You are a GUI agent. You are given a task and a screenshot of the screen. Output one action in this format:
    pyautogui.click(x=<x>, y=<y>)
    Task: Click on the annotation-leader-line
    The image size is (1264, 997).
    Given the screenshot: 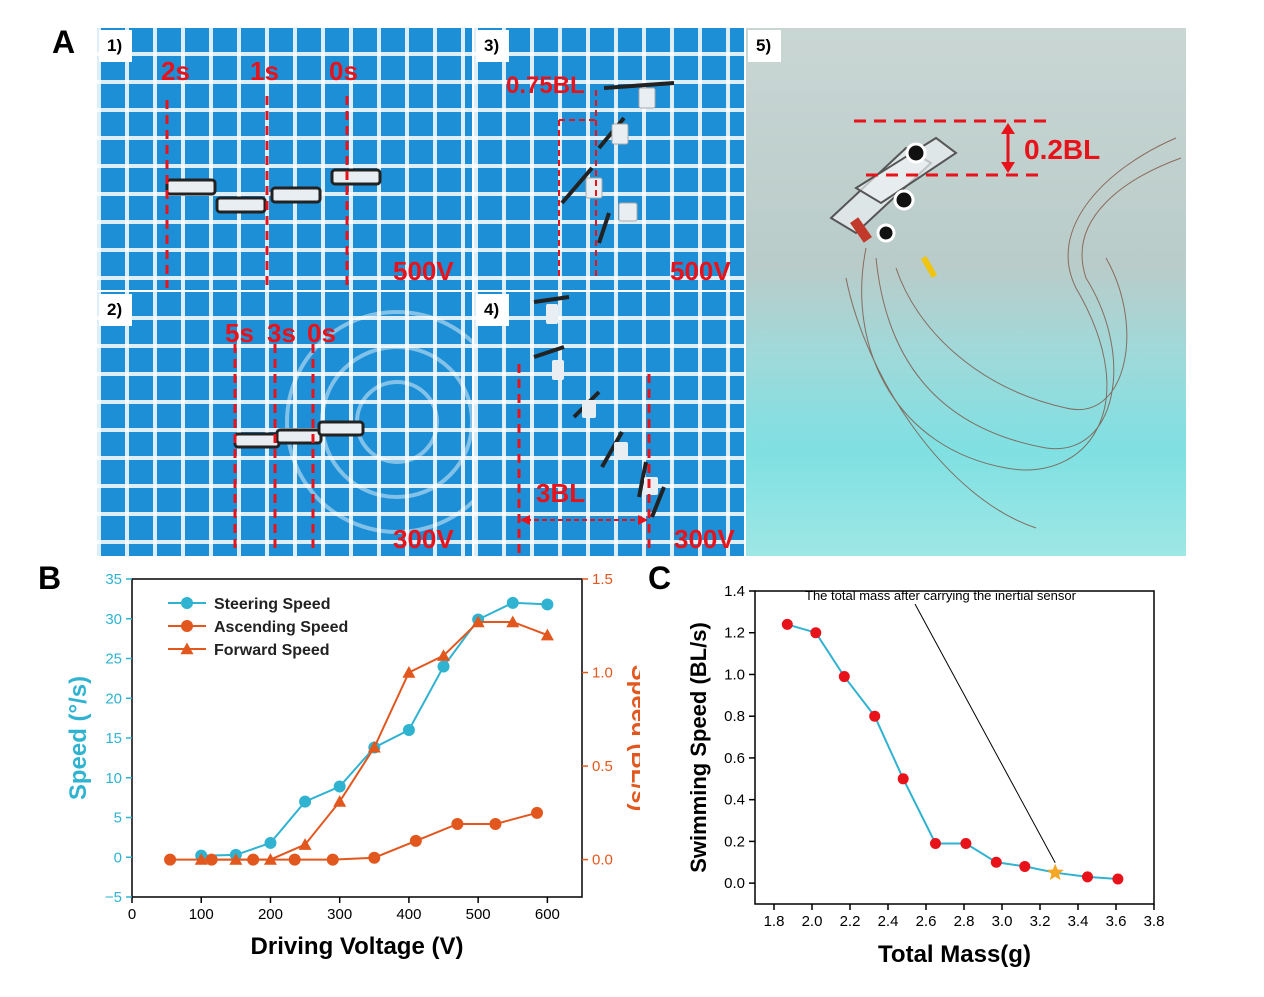 What is the action you would take?
    pyautogui.click(x=985, y=733)
    